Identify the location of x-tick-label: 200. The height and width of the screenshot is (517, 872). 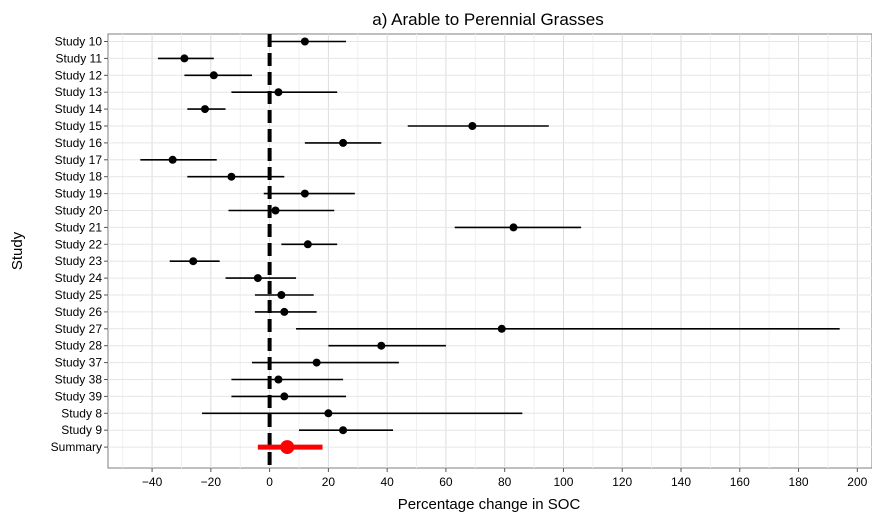
(857, 482).